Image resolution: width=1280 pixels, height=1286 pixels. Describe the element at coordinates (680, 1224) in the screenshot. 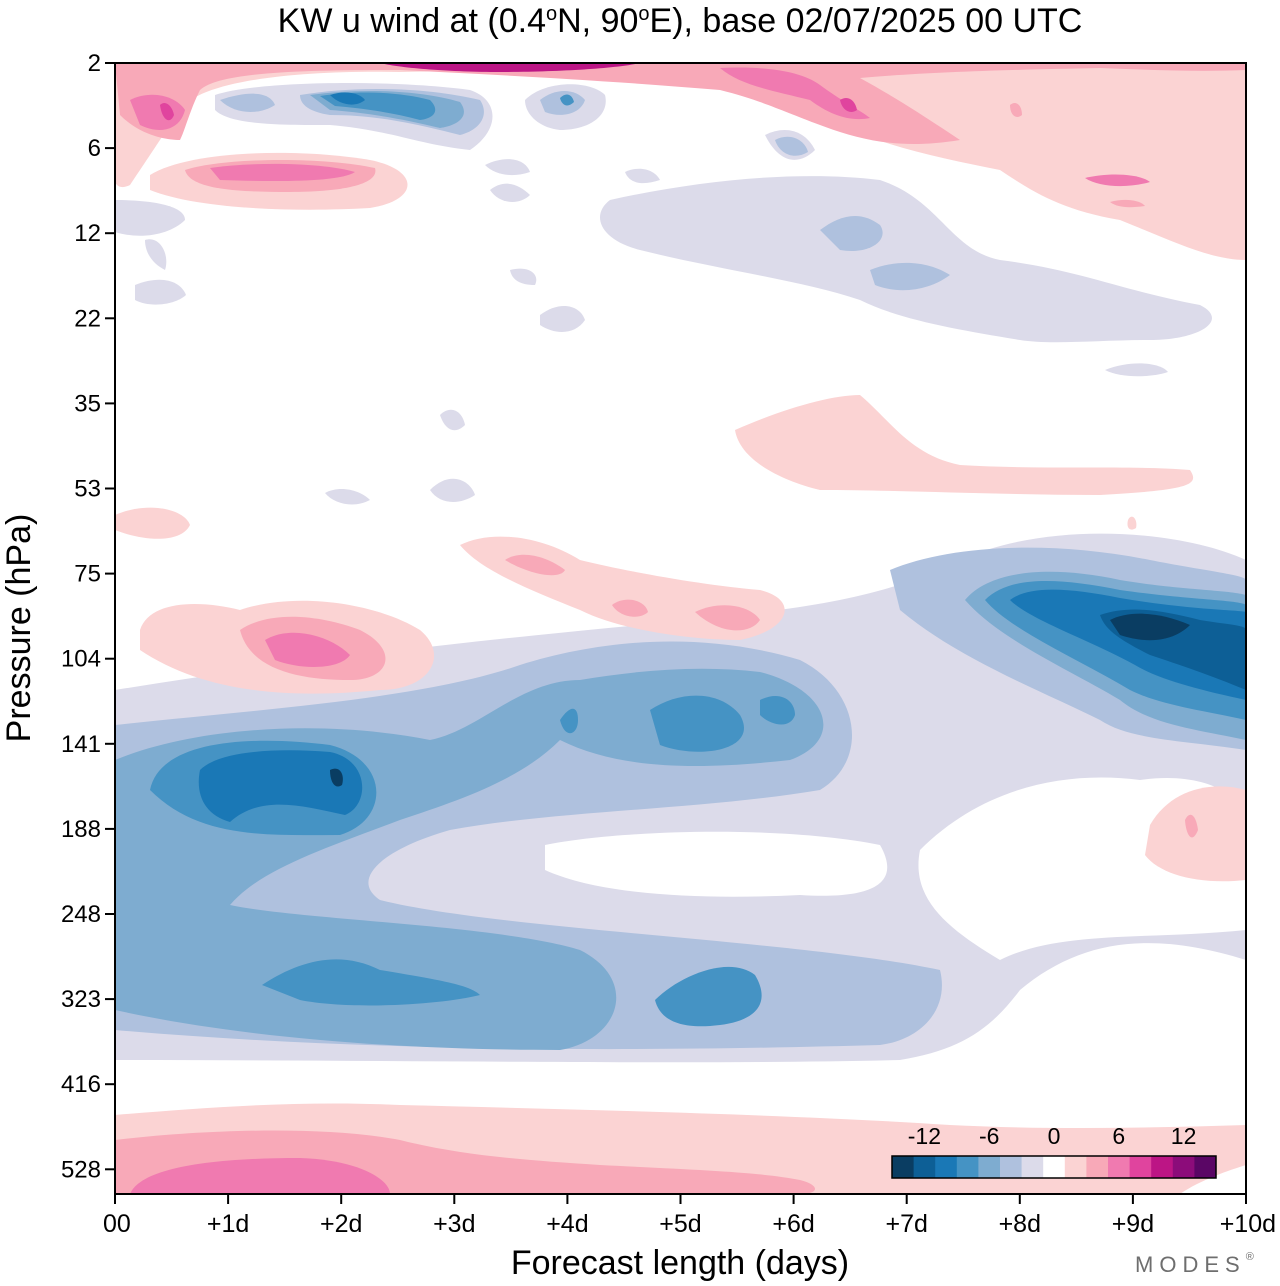

I see `x-tick-label: +5d` at that location.